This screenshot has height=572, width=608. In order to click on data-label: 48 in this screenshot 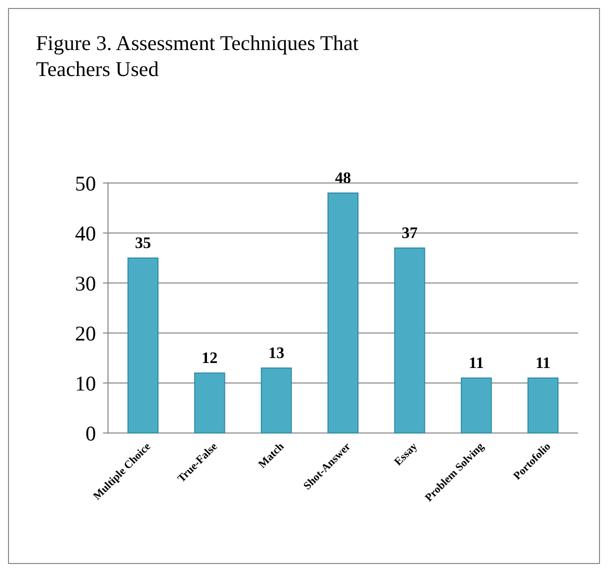, I will do `click(343, 178)`.